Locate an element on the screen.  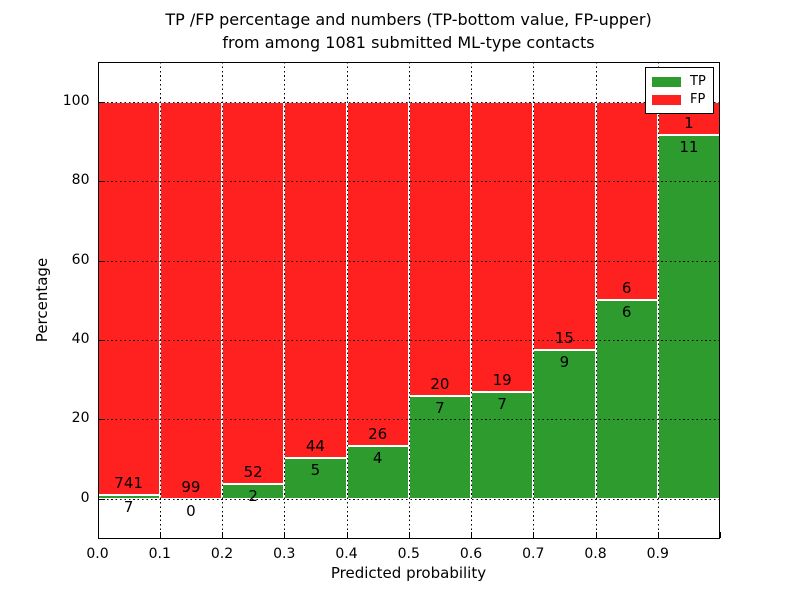
tp-count-label: 2 is located at coordinates (253, 496).